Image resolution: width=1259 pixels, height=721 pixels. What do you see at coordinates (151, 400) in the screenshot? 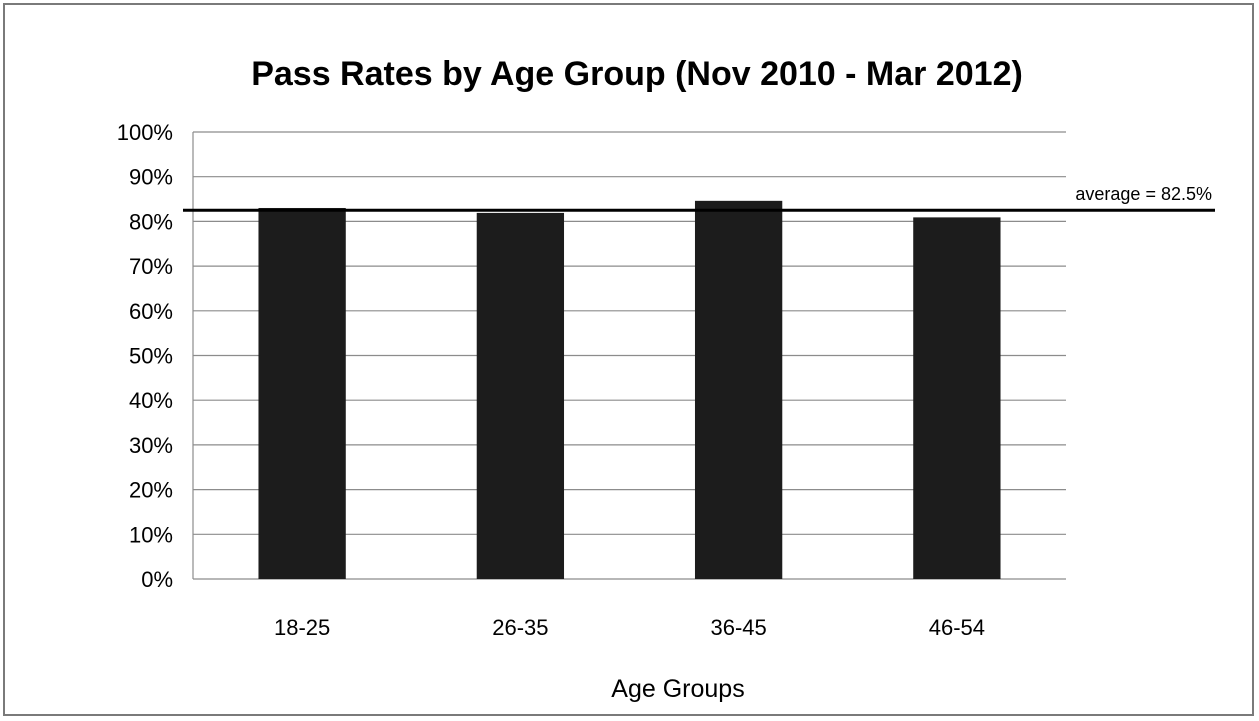
I see `y-tick-label: 40%` at bounding box center [151, 400].